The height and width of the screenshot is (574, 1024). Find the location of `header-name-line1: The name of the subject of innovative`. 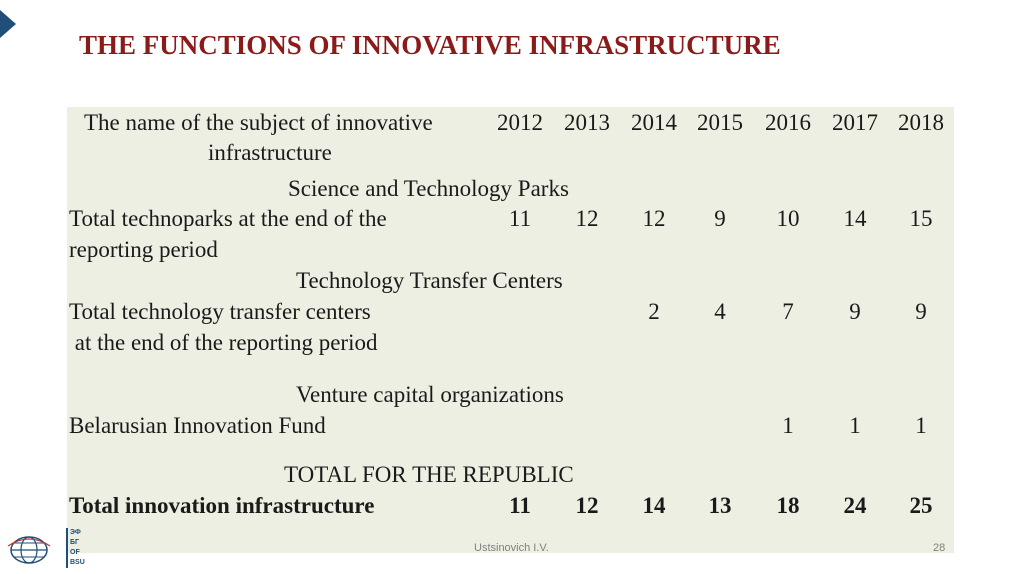

header-name-line1: The name of the subject of innovative is located at coordinates (258, 122).